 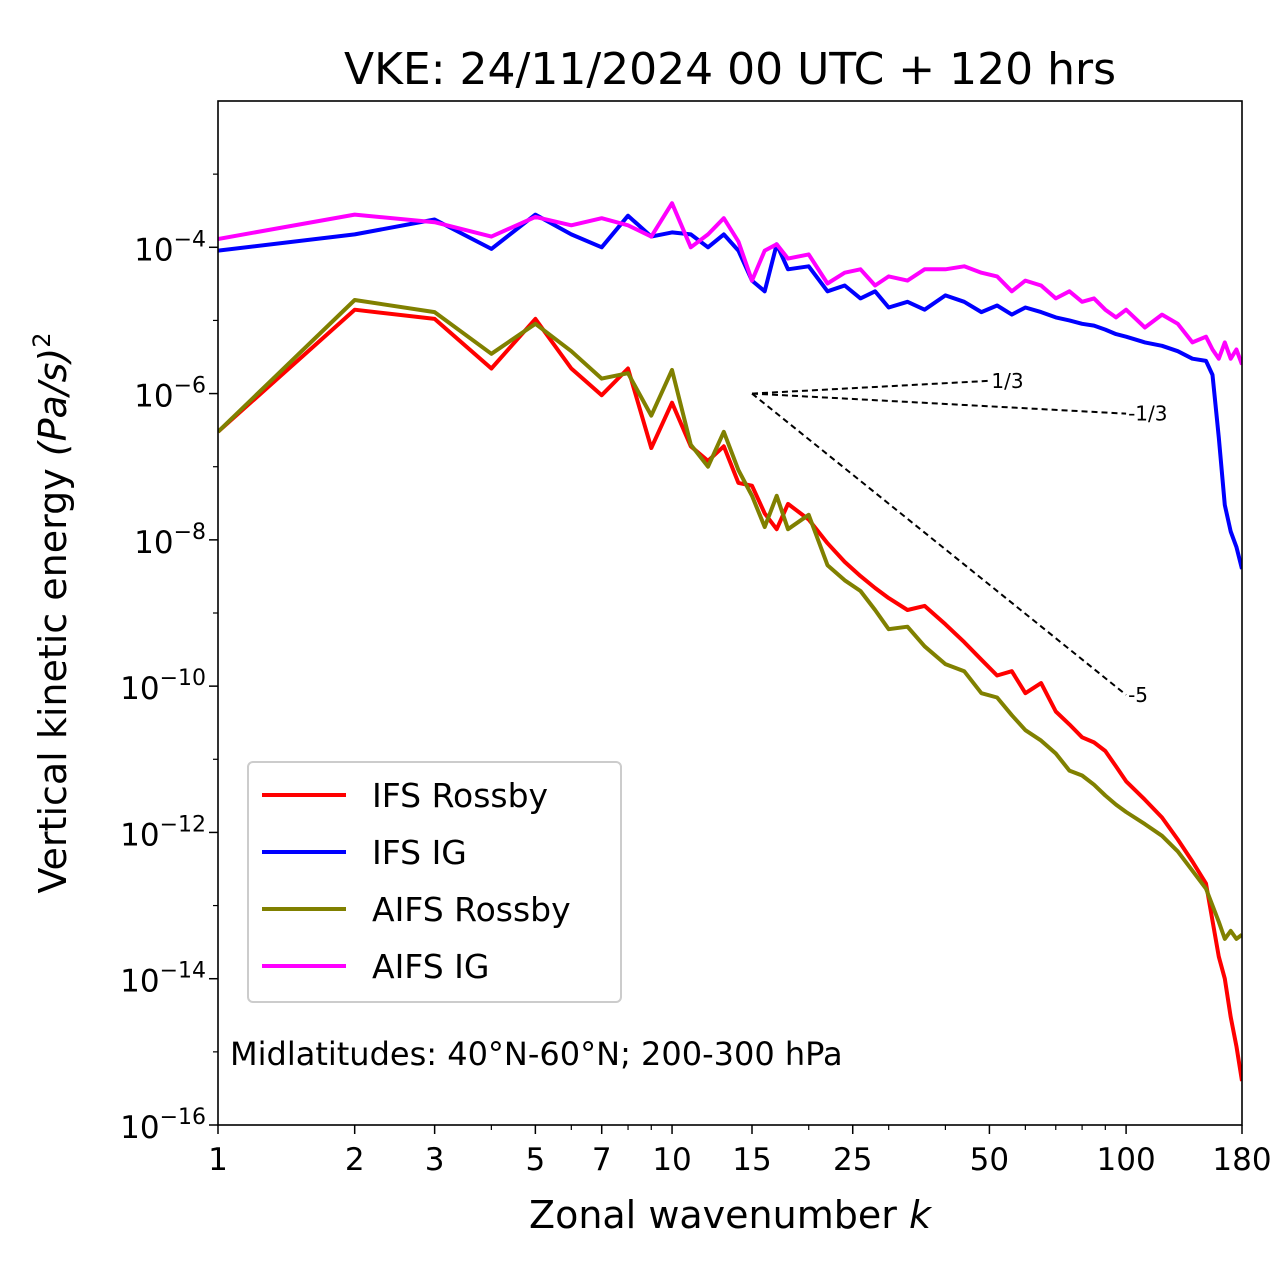 What do you see at coordinates (1241, 1160) in the screenshot?
I see `x-tick-label: 180` at bounding box center [1241, 1160].